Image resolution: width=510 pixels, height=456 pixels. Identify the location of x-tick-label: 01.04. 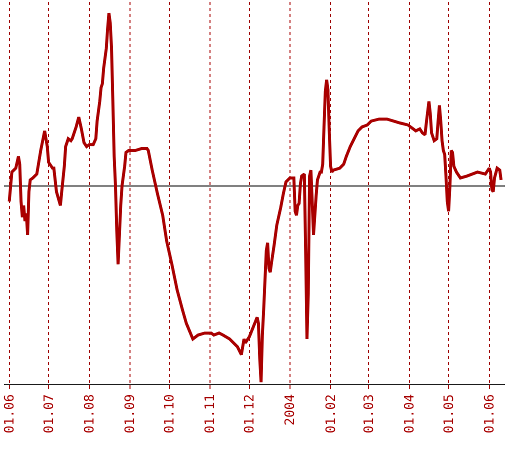
(410, 414).